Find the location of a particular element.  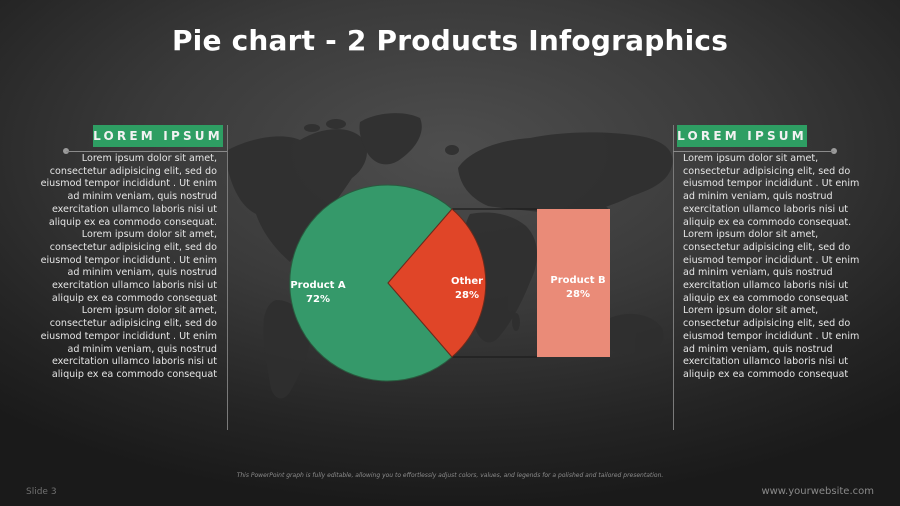

pie-slice-product-a is located at coordinates (371, 283).